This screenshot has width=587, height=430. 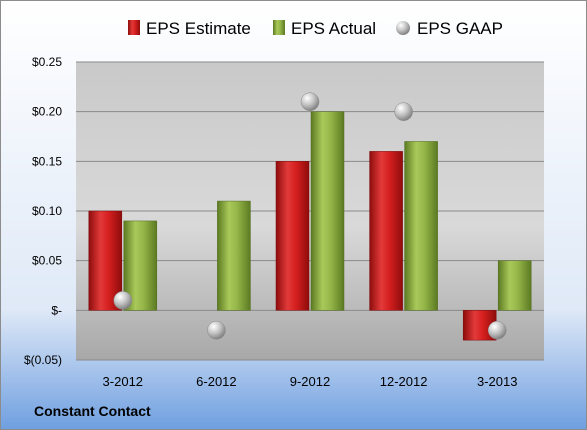 I want to click on y-tick-label: $0.20, so click(x=47, y=112).